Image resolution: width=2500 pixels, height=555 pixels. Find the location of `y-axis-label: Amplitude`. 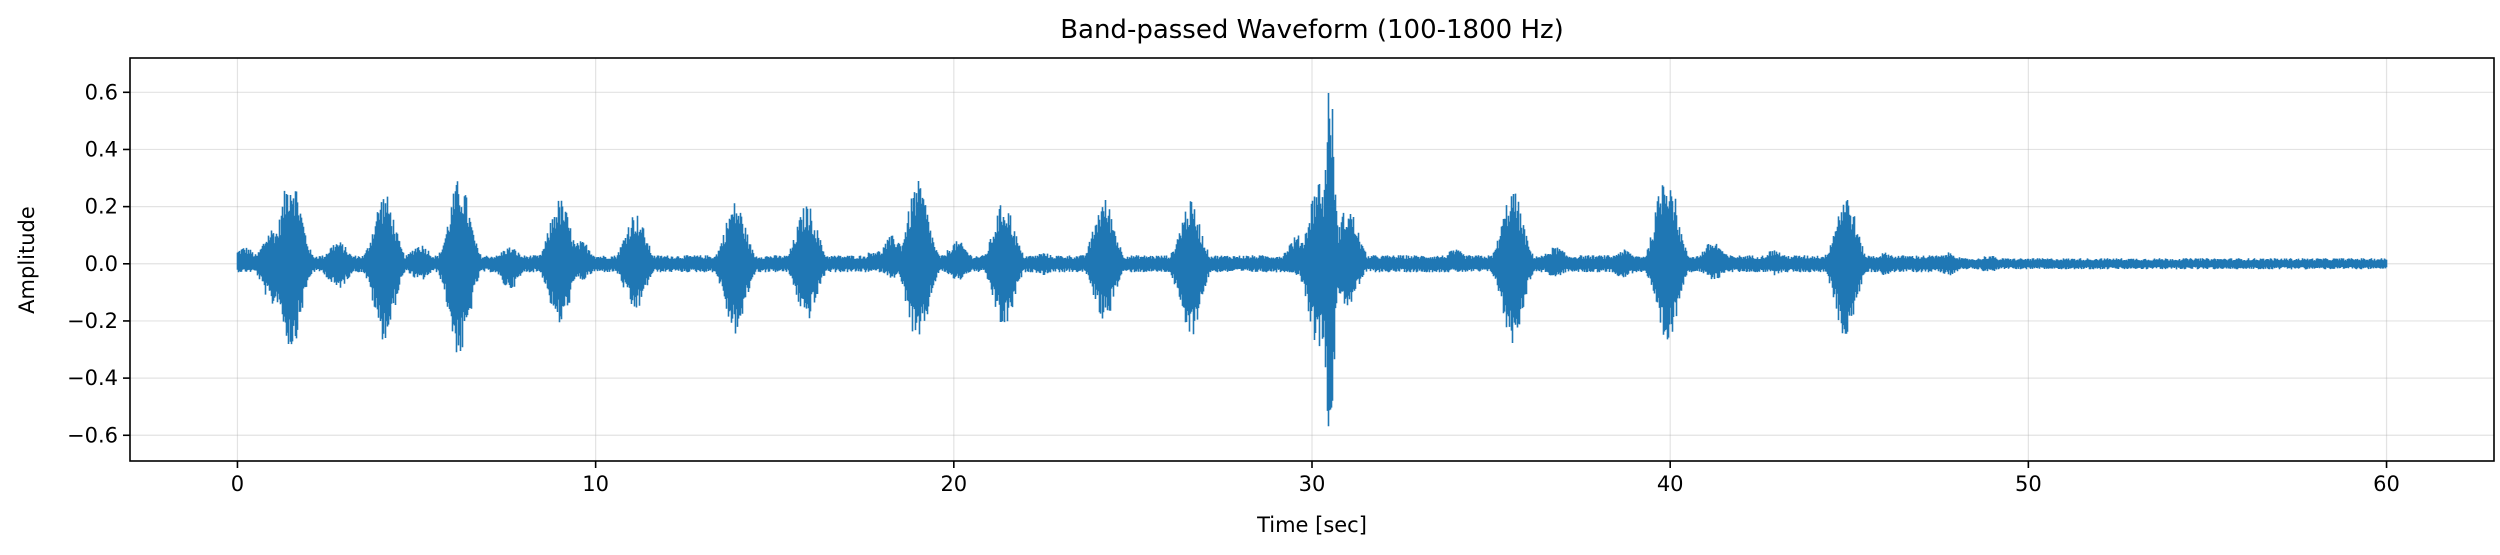

y-axis-label: Amplitude is located at coordinates (27, 260).